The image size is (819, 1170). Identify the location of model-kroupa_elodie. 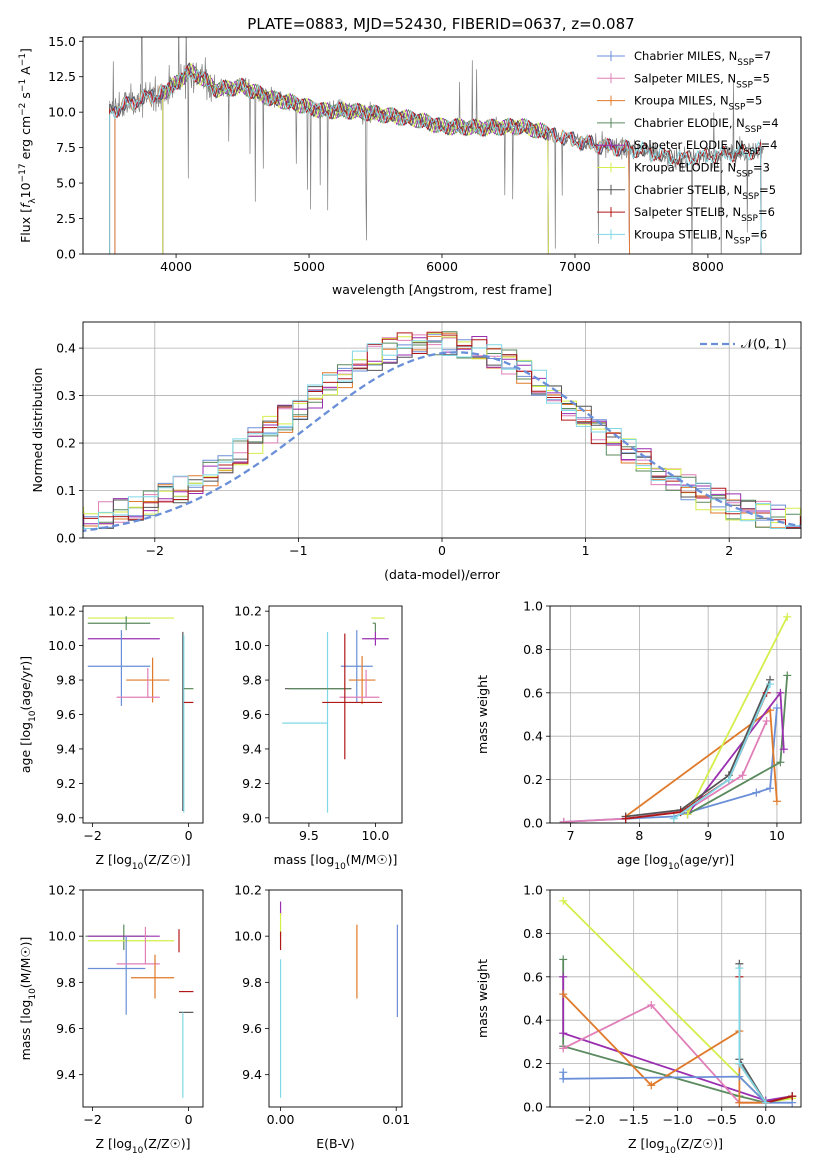
(355, 158).